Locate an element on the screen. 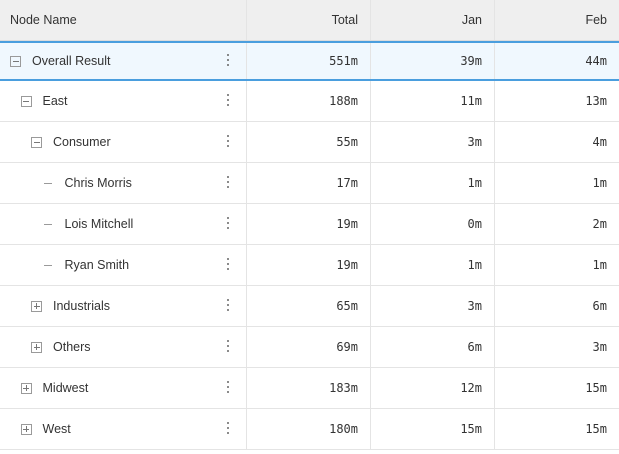 The height and width of the screenshot is (454, 619). table-row: Consumer 55m 3m 4m is located at coordinates (309, 142).